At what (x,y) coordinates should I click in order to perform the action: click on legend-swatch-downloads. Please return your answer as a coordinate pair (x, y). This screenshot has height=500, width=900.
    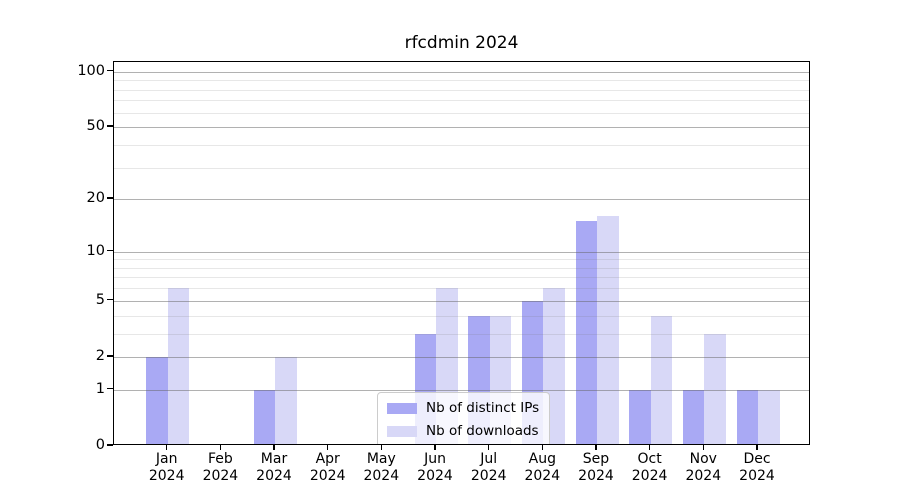
    Looking at the image, I should click on (402, 431).